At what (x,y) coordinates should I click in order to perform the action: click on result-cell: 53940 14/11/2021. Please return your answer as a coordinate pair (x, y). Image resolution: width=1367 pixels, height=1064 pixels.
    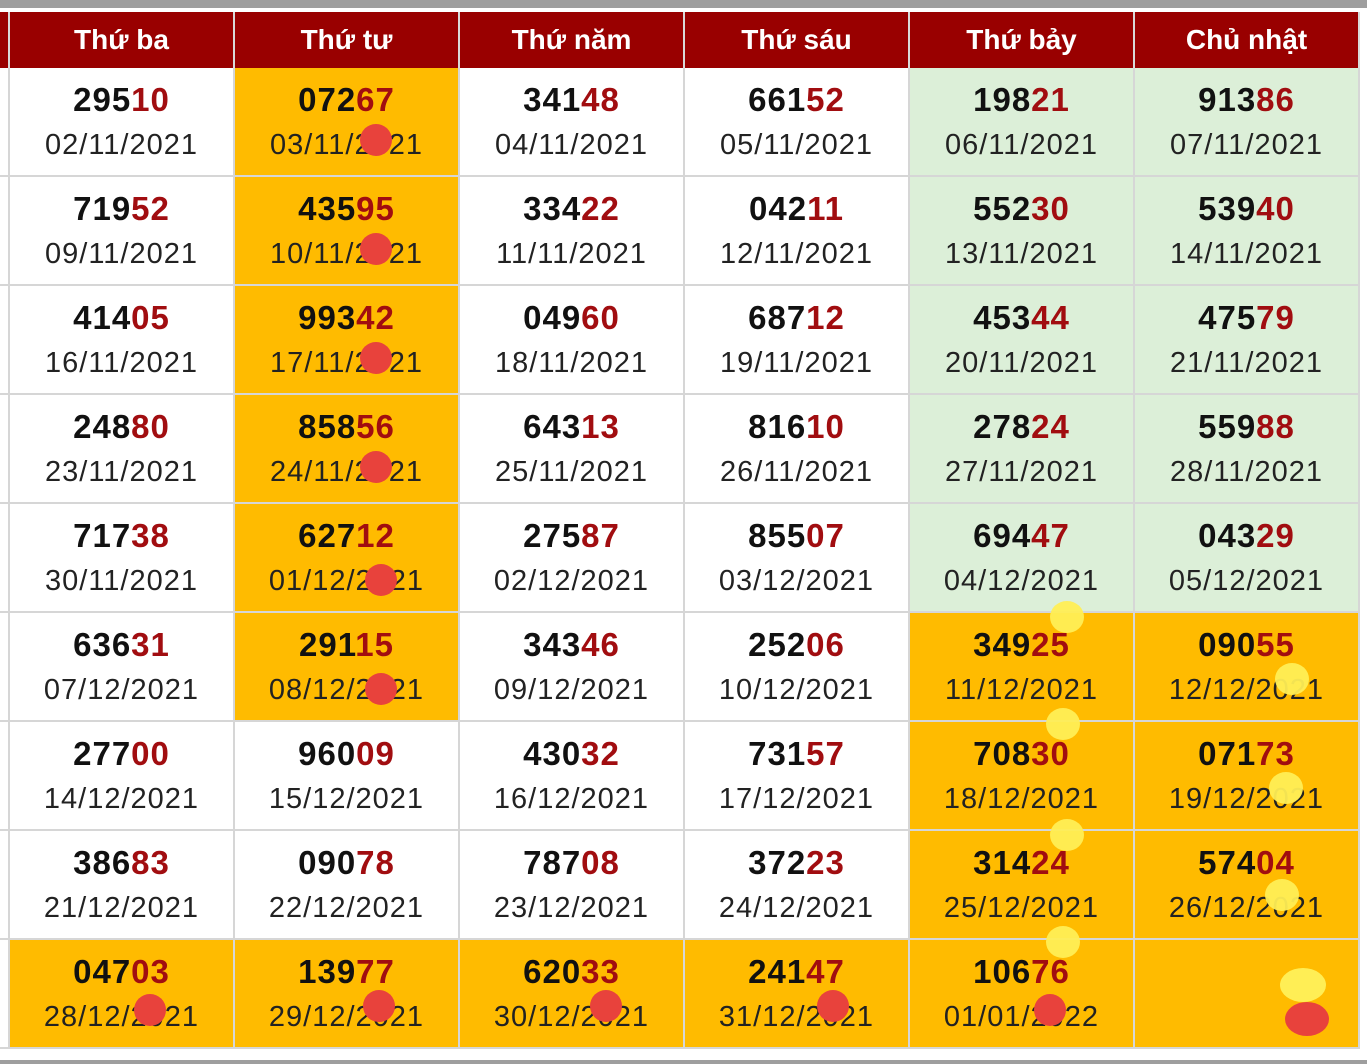
    Looking at the image, I should click on (1247, 231).